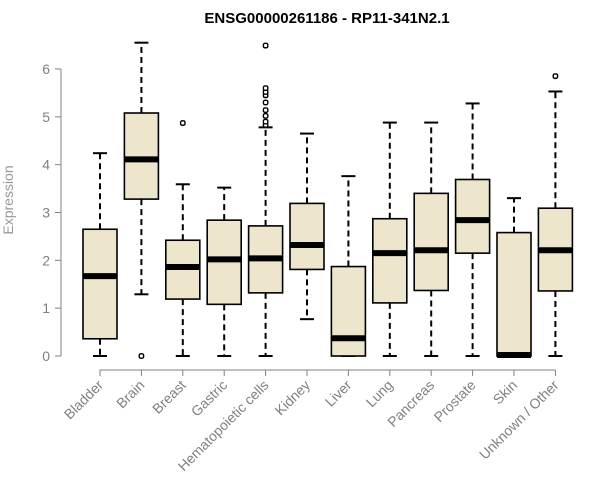 Image resolution: width=600 pixels, height=500 pixels. Describe the element at coordinates (46, 165) in the screenshot. I see `y-tick-label: 4` at that location.